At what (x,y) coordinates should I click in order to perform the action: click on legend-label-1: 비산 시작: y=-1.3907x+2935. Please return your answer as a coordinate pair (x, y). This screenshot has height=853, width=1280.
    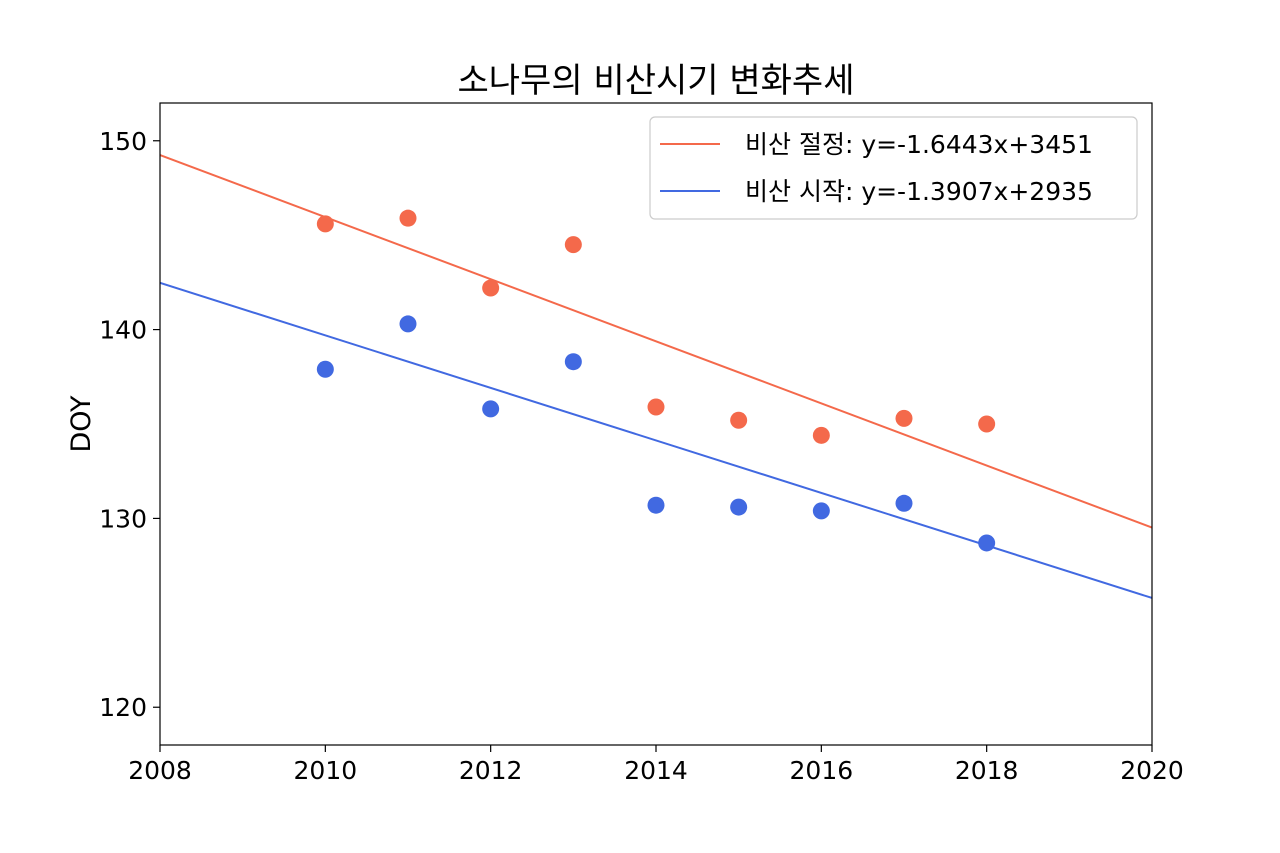
    Looking at the image, I should click on (919, 191).